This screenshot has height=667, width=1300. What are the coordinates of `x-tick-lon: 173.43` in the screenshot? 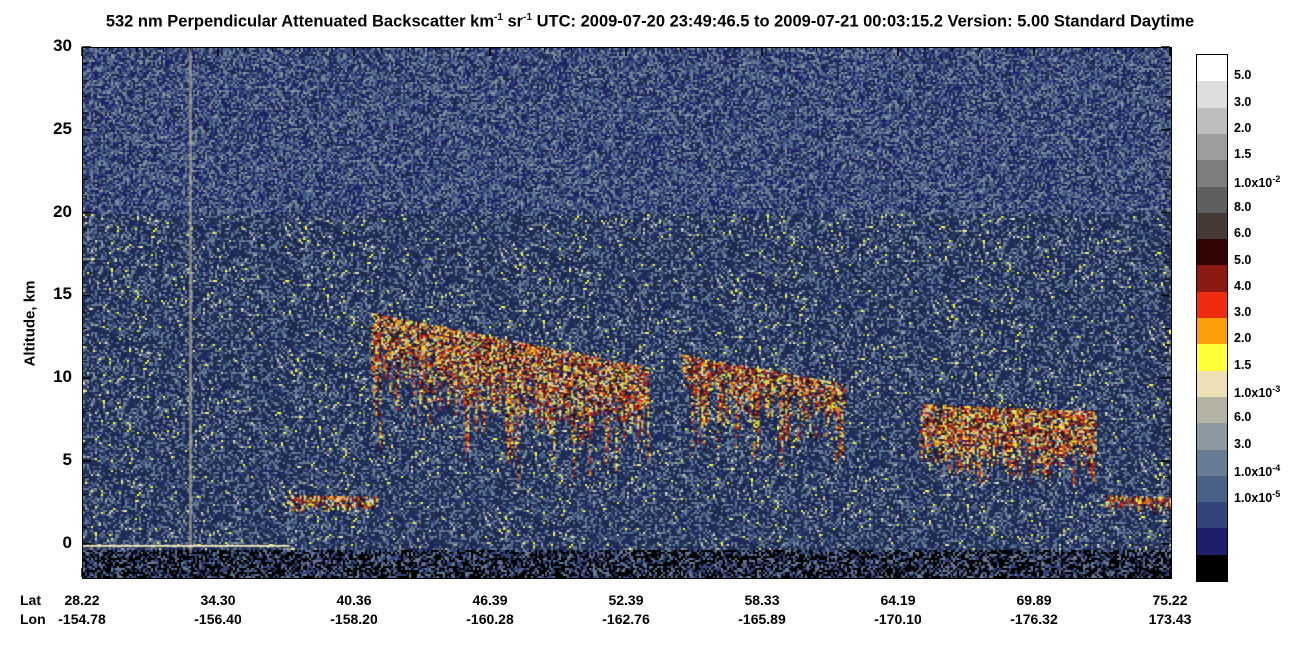 It's located at (1170, 619).